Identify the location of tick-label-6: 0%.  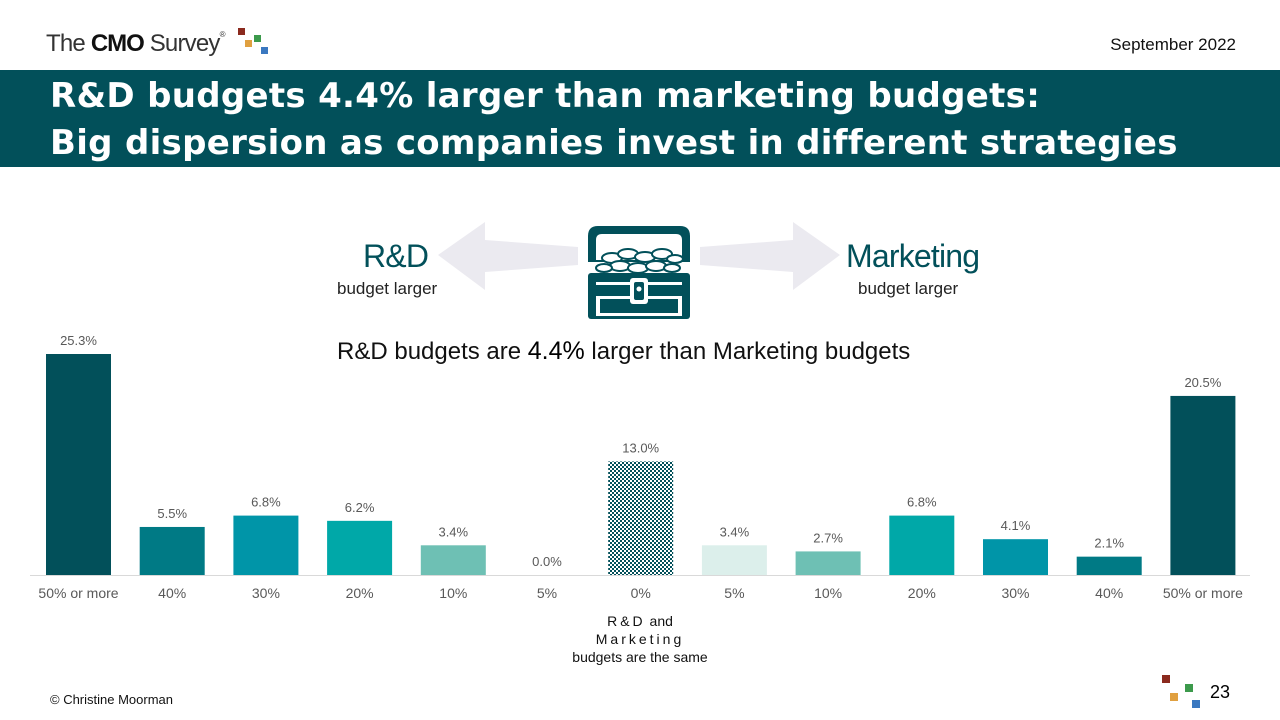
(641, 593).